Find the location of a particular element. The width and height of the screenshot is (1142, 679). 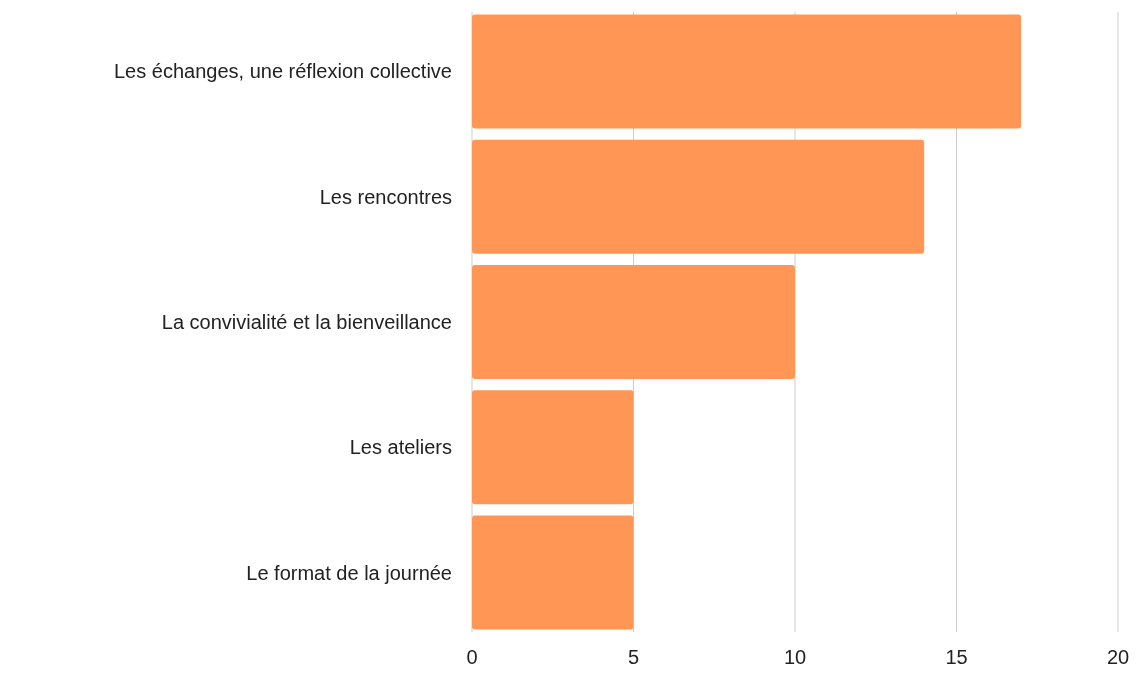

x-tick-label: 5 is located at coordinates (633, 657).